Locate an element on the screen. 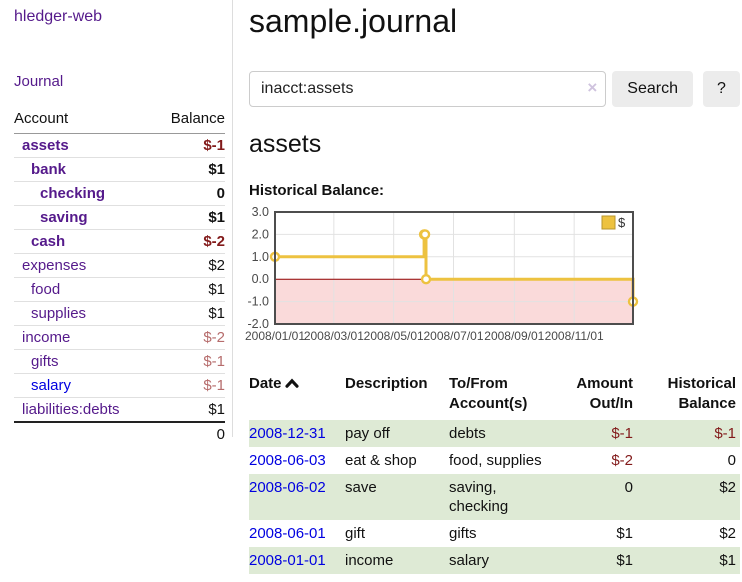 Image resolution: width=742 pixels, height=582 pixels. transaction-balance: $1 is located at coordinates (727, 560).